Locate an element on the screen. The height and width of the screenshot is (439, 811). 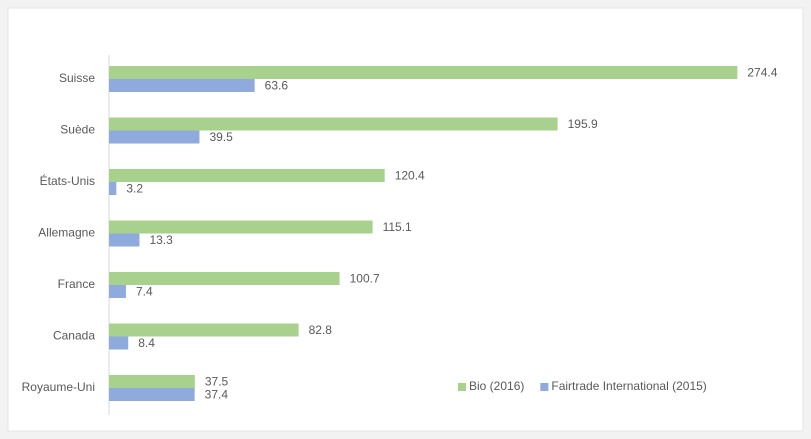
y-tick-label: Allemagne is located at coordinates (66, 233).